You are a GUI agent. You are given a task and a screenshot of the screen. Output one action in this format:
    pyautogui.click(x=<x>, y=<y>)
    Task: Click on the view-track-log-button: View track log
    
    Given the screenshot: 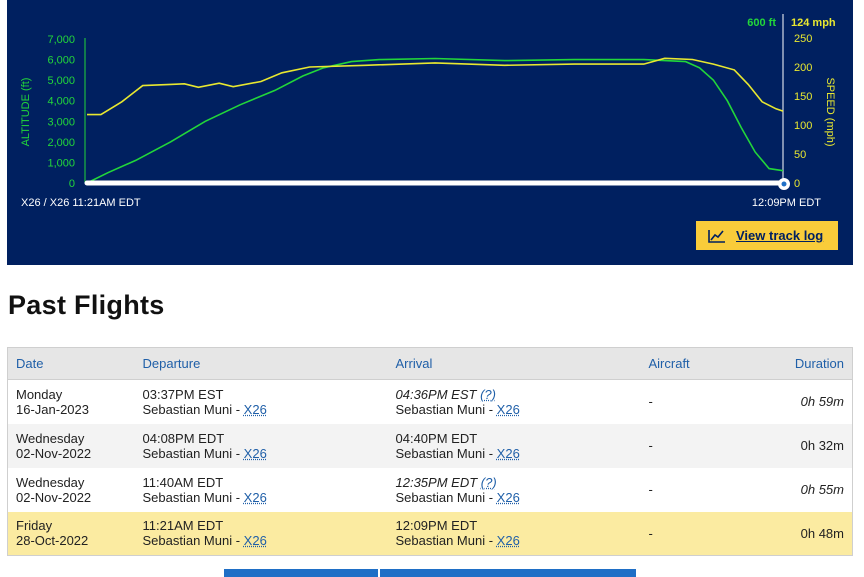 What is the action you would take?
    pyautogui.click(x=767, y=235)
    